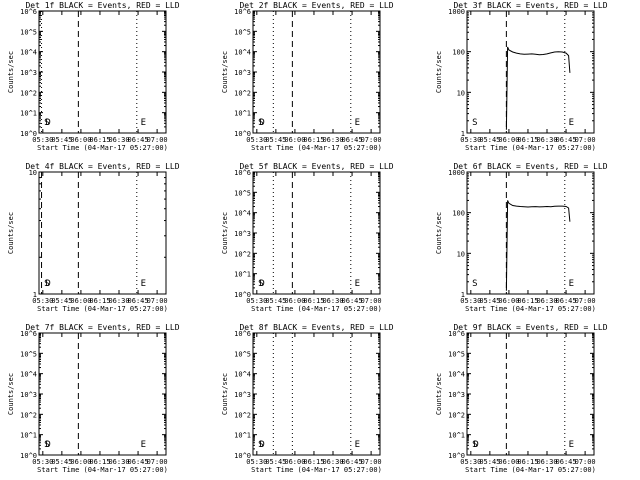  I want to click on y-tick-label: 1000, so click(456, 173).